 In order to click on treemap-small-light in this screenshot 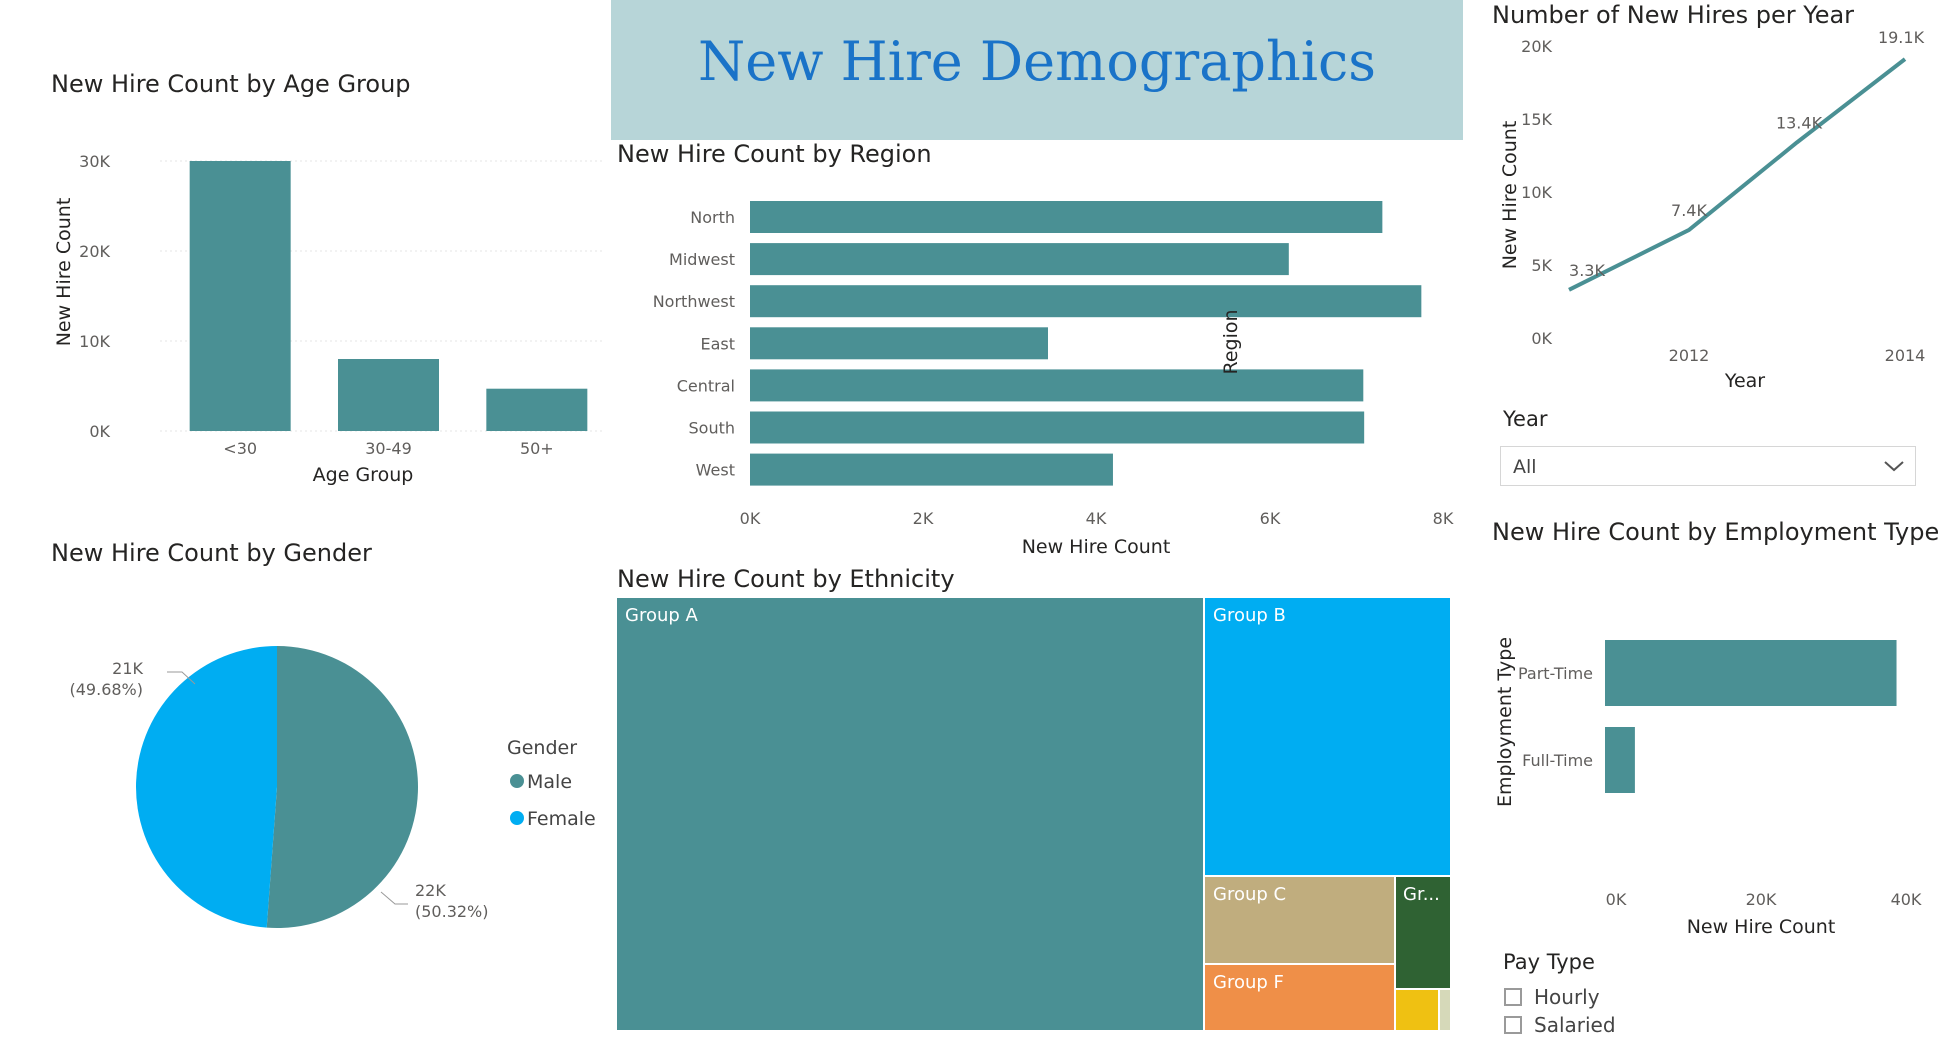, I will do `click(1445, 1010)`.